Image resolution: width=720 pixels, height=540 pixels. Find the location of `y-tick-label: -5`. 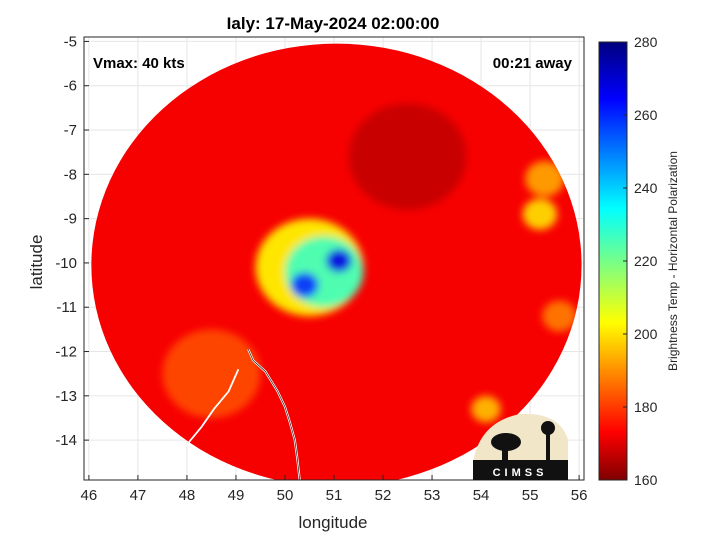

y-tick-label: -5 is located at coordinates (70, 41).